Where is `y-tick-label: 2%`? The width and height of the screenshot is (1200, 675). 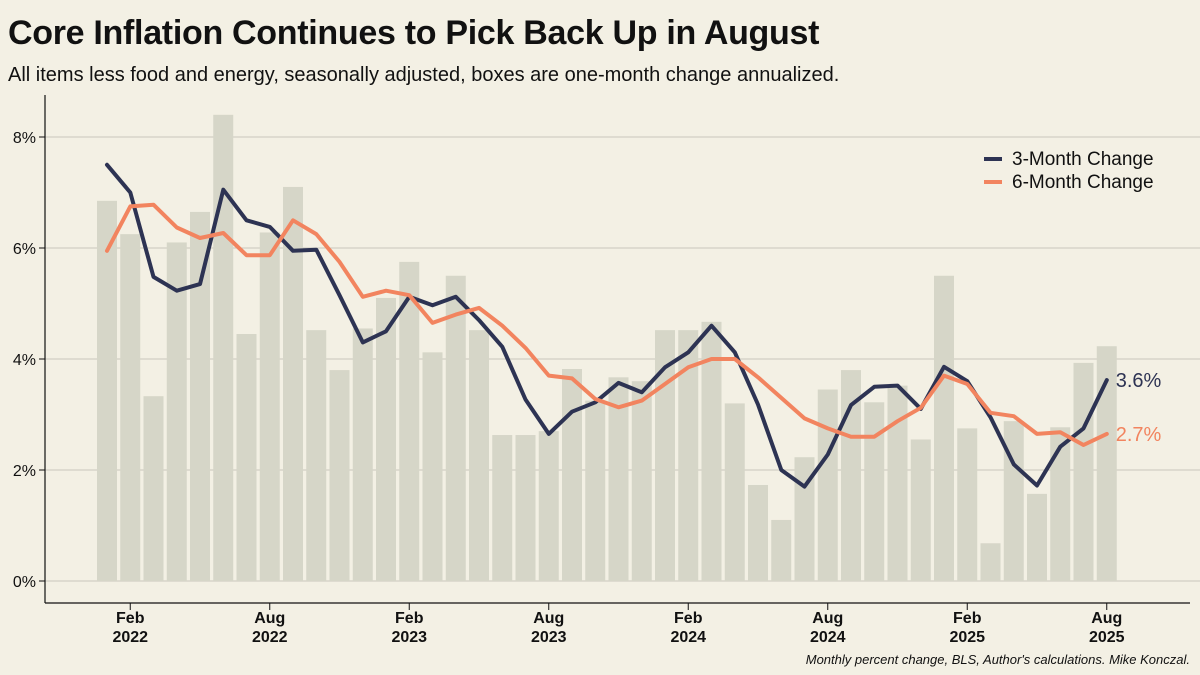 y-tick-label: 2% is located at coordinates (24, 471).